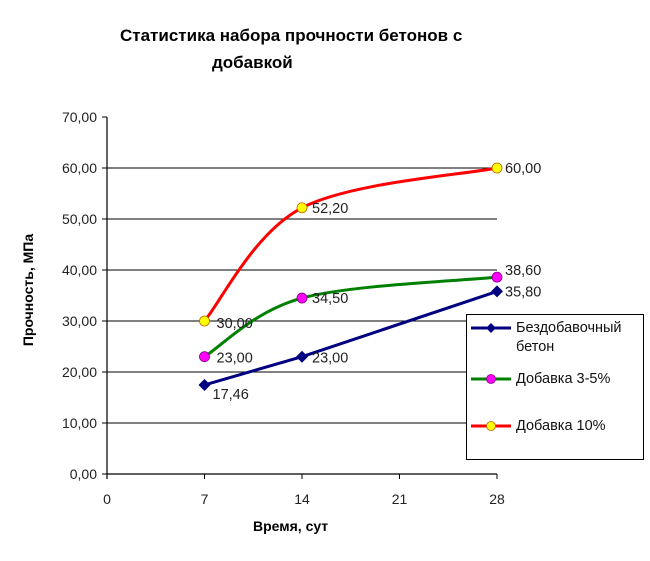 The image size is (650, 561). I want to click on y-tick-label: 70,00, so click(79, 117).